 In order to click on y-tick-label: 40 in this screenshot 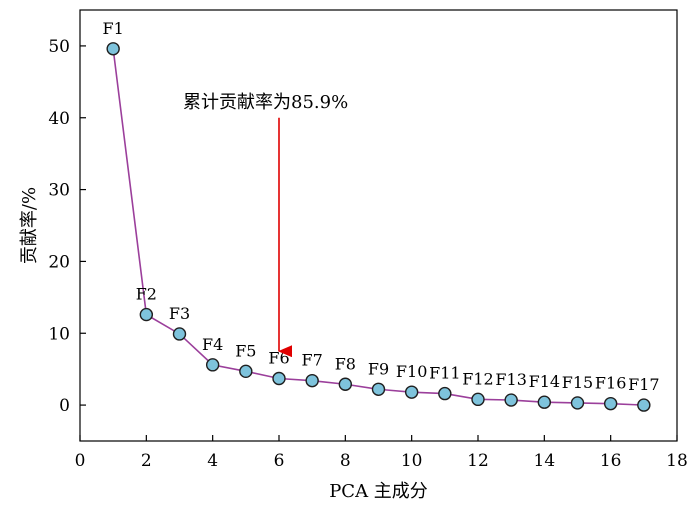, I will do `click(59, 119)`.